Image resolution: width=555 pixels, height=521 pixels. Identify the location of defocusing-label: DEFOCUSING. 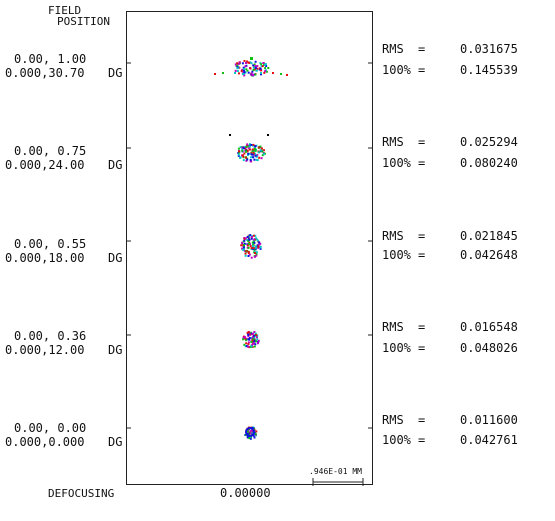
(81, 493).